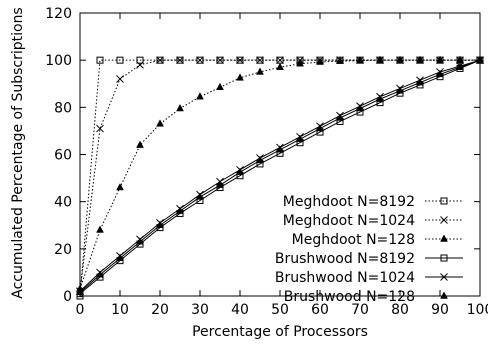 The width and height of the screenshot is (488, 346). What do you see at coordinates (345, 259) in the screenshot?
I see `legend-label: Brushwood N=8192` at bounding box center [345, 259].